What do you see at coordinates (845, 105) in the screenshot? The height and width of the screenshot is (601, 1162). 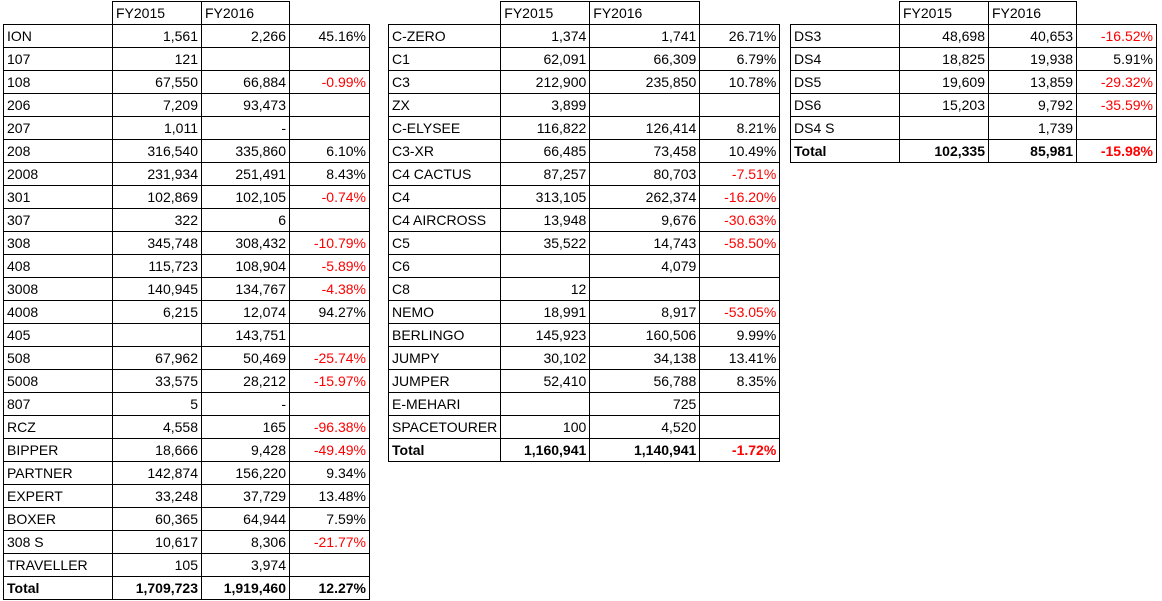 I see `model-cell: DS6` at bounding box center [845, 105].